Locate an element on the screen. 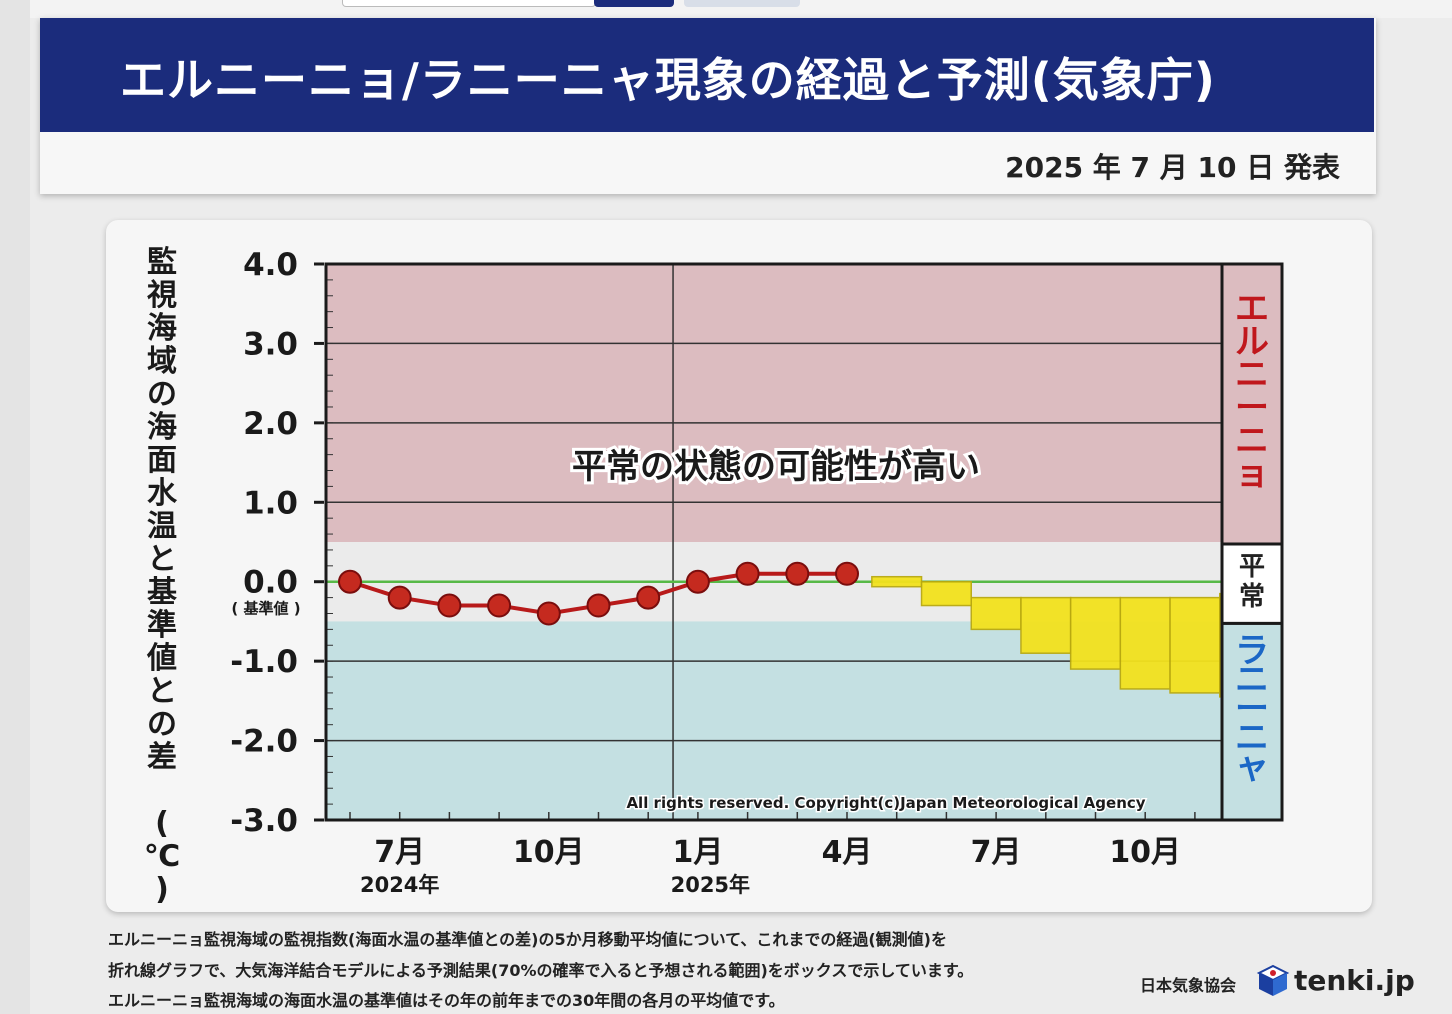  lanina-label-box is located at coordinates (1252, 721).